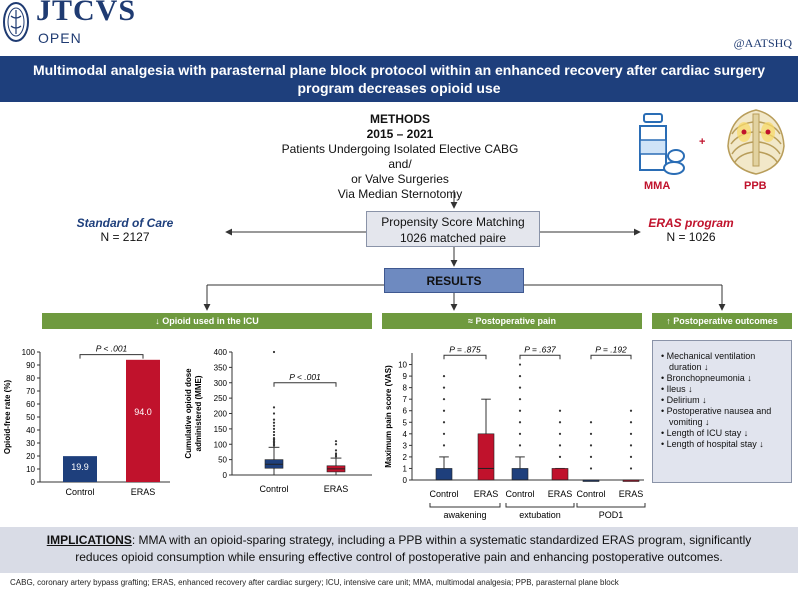 The height and width of the screenshot is (590, 798). I want to click on y-tick-label: 100, so click(29, 352).